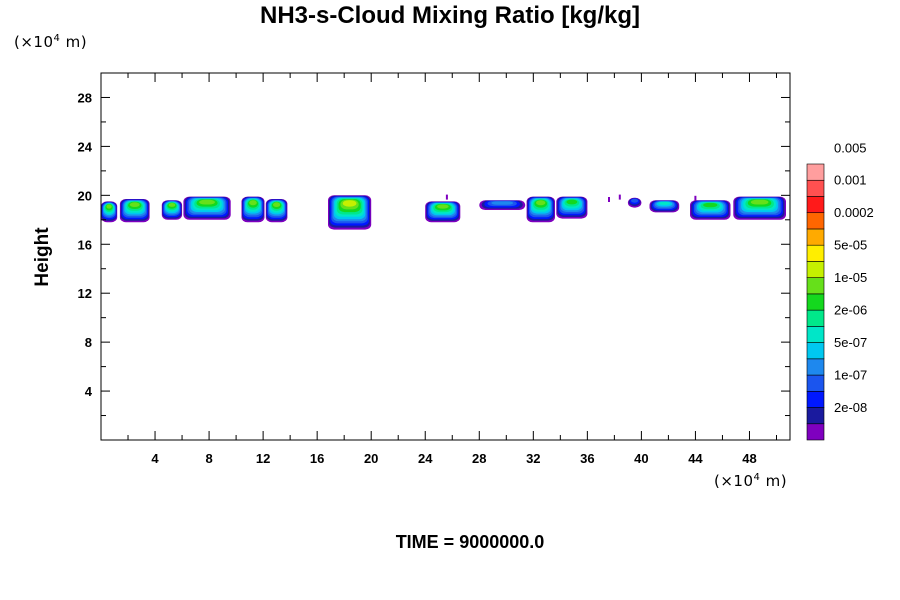  What do you see at coordinates (850, 375) in the screenshot?
I see `colorbar-label: 1e-07` at bounding box center [850, 375].